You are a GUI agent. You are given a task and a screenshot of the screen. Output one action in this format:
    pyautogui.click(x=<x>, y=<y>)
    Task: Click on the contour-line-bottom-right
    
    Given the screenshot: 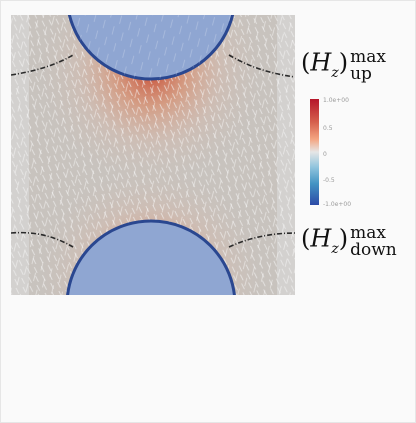 What is the action you would take?
    pyautogui.click(x=261, y=240)
    